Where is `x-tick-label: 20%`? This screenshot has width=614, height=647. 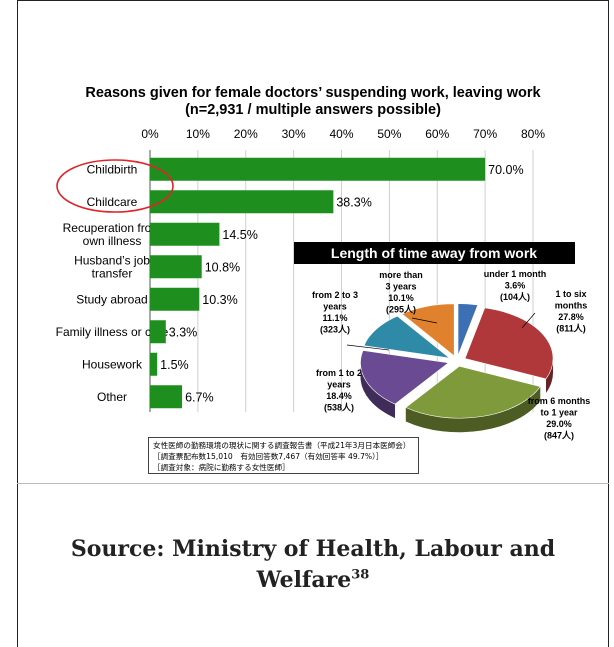
x-tick-label: 20% is located at coordinates (246, 134).